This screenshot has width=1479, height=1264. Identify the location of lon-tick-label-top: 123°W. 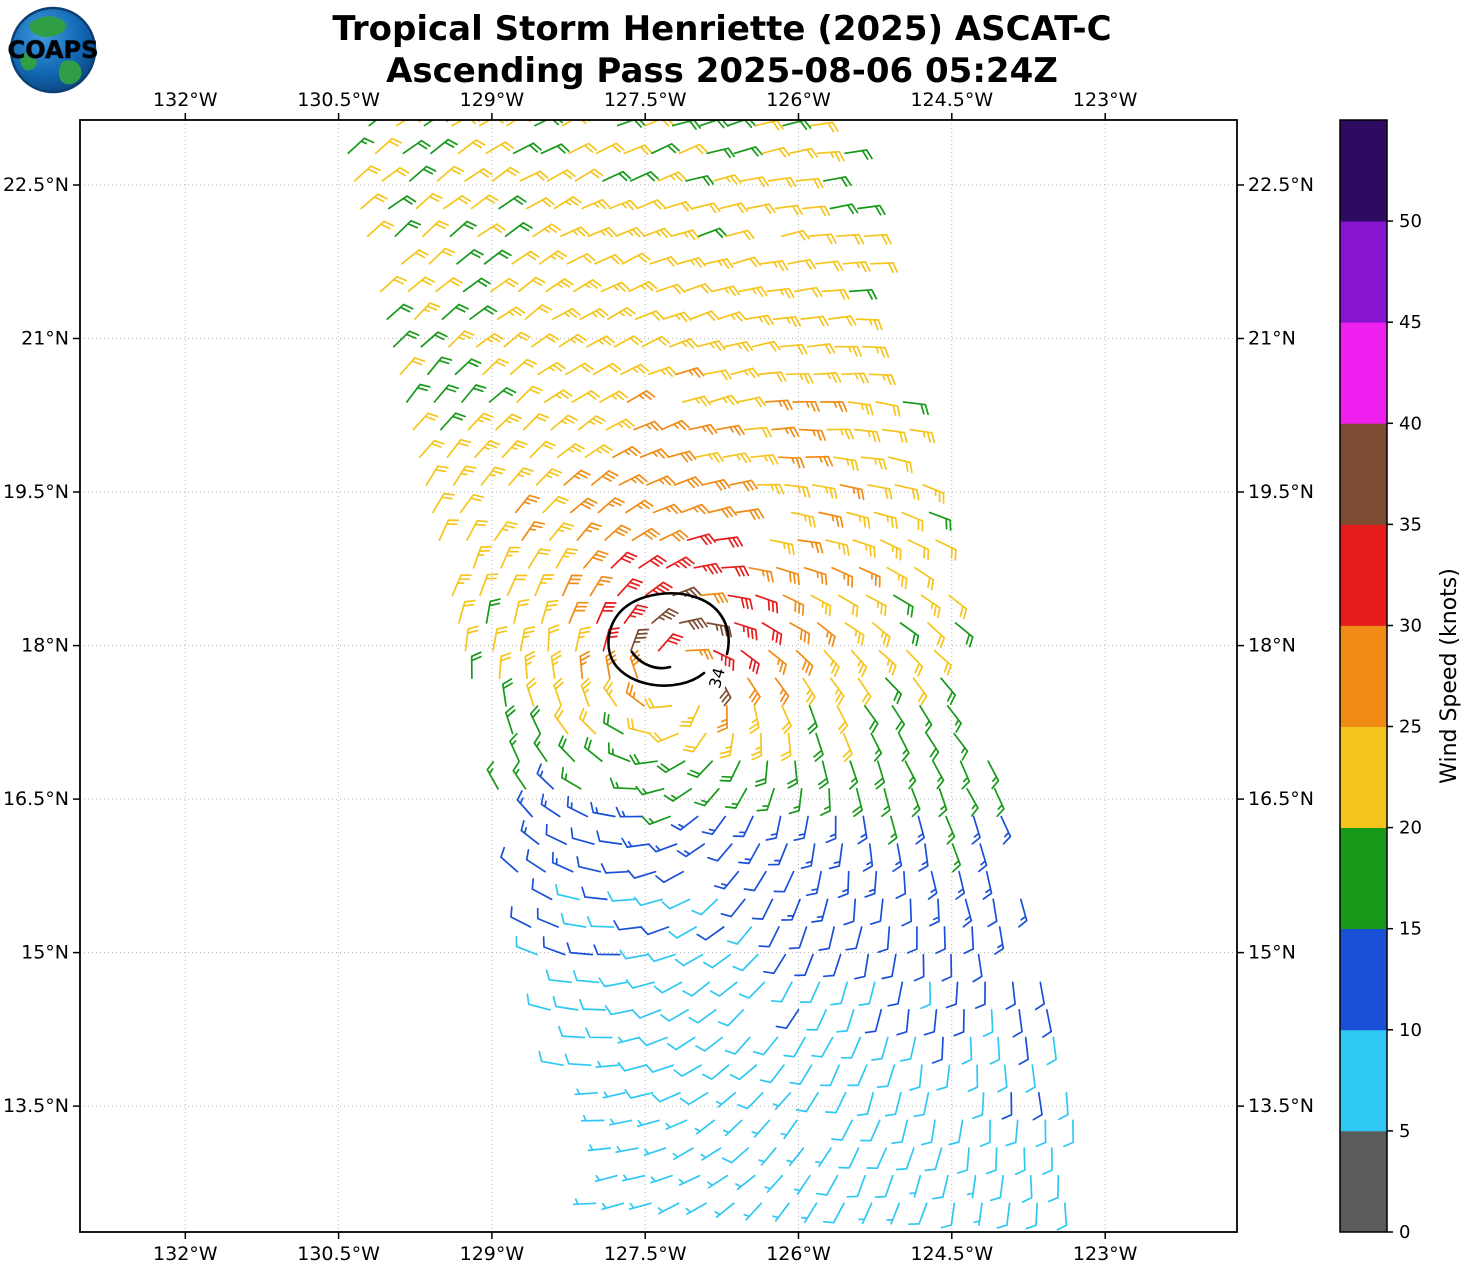
(1105, 100).